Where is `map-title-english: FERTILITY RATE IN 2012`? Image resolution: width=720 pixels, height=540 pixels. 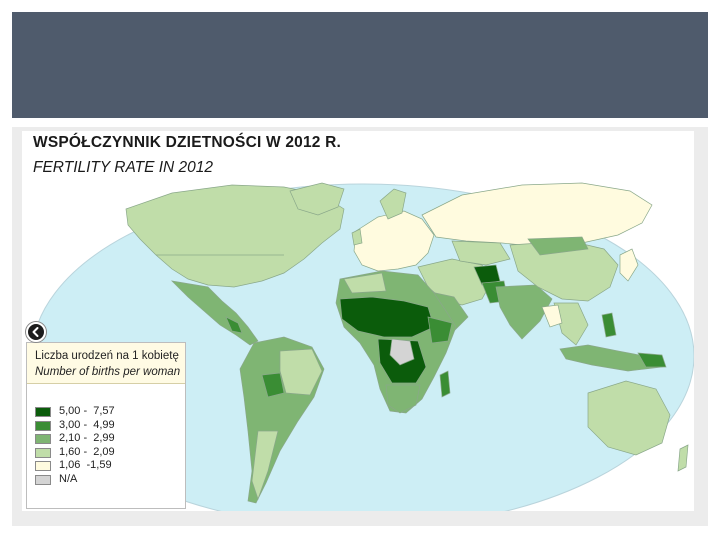 map-title-english: FERTILITY RATE IN 2012 is located at coordinates (123, 167).